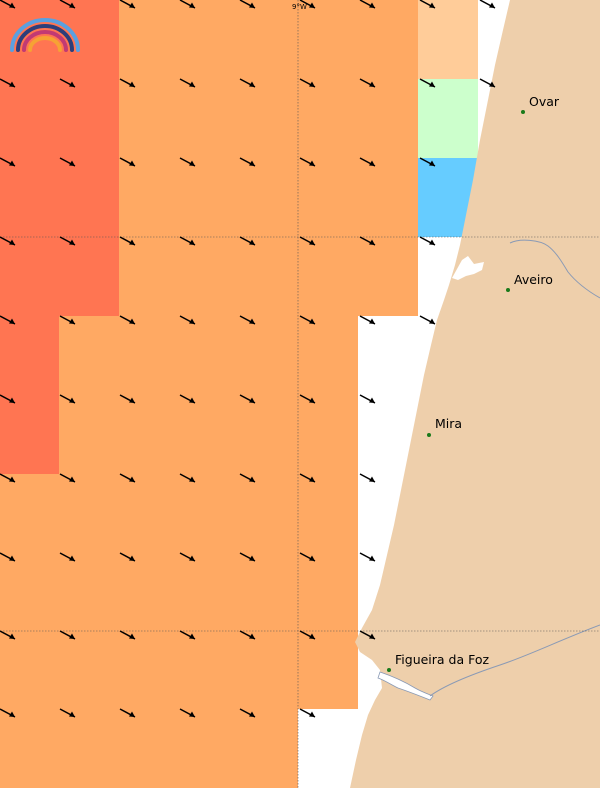 The height and width of the screenshot is (788, 600). I want to click on aveiro-lagoon, so click(468, 268).